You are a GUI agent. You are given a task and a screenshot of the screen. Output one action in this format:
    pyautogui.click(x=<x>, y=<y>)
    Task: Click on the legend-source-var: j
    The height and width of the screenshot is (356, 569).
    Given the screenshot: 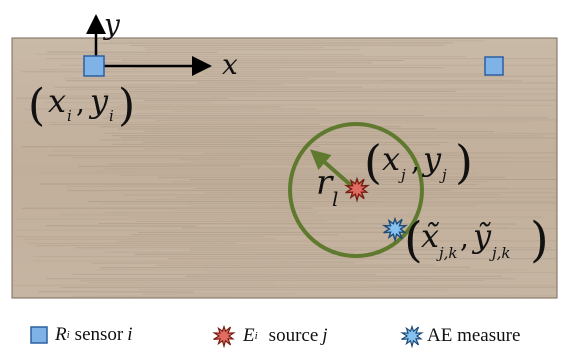 What is the action you would take?
    pyautogui.click(x=325, y=335)
    